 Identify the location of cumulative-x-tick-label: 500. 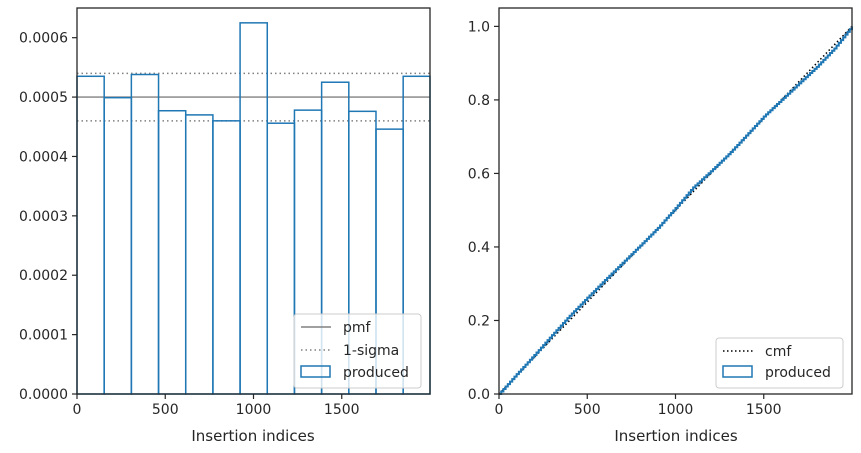
(587, 410).